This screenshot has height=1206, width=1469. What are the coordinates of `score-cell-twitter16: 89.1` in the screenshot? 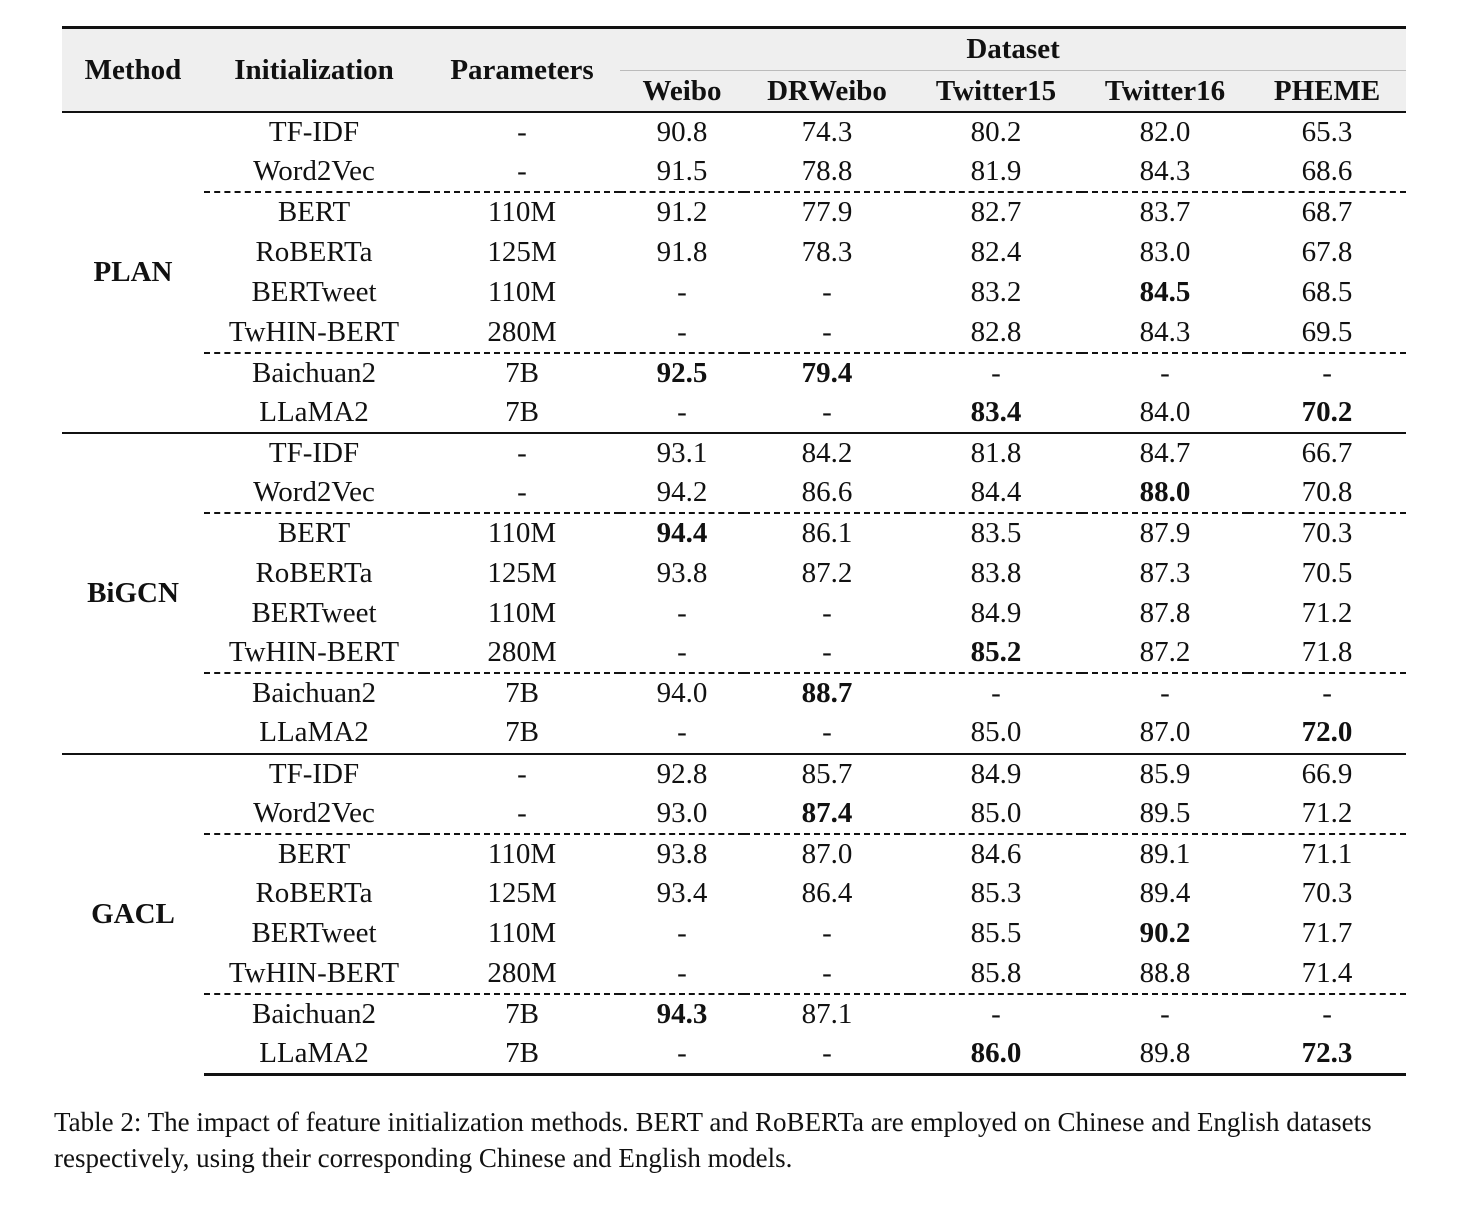 It's located at (1165, 853).